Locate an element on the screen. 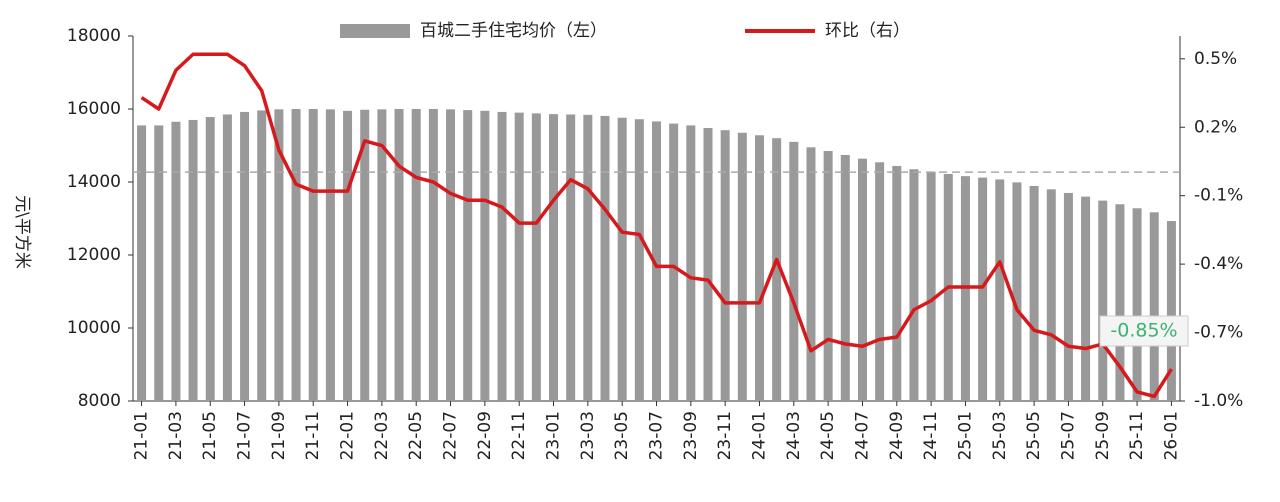 The image size is (1280, 502). x-tick-label: 25-05 is located at coordinates (1034, 435).